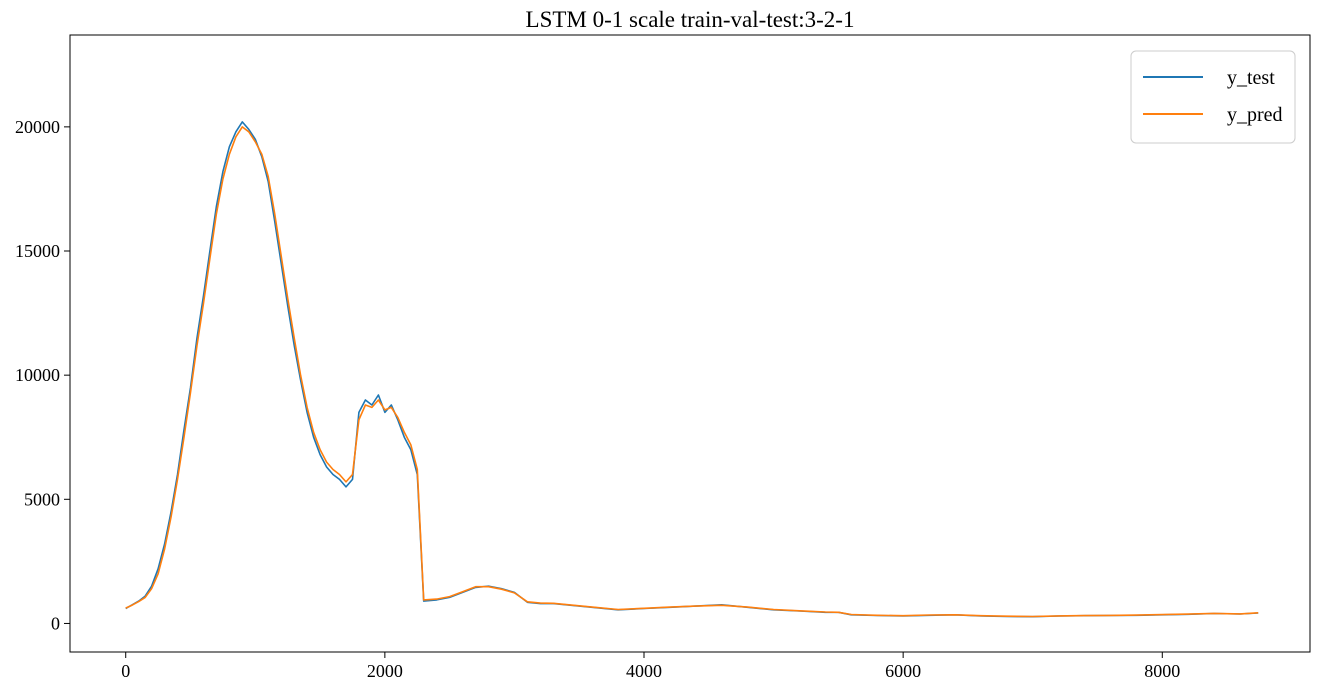 This screenshot has height=691, width=1320. Describe the element at coordinates (1251, 78) in the screenshot. I see `legend-label-y-test: y_test` at that location.